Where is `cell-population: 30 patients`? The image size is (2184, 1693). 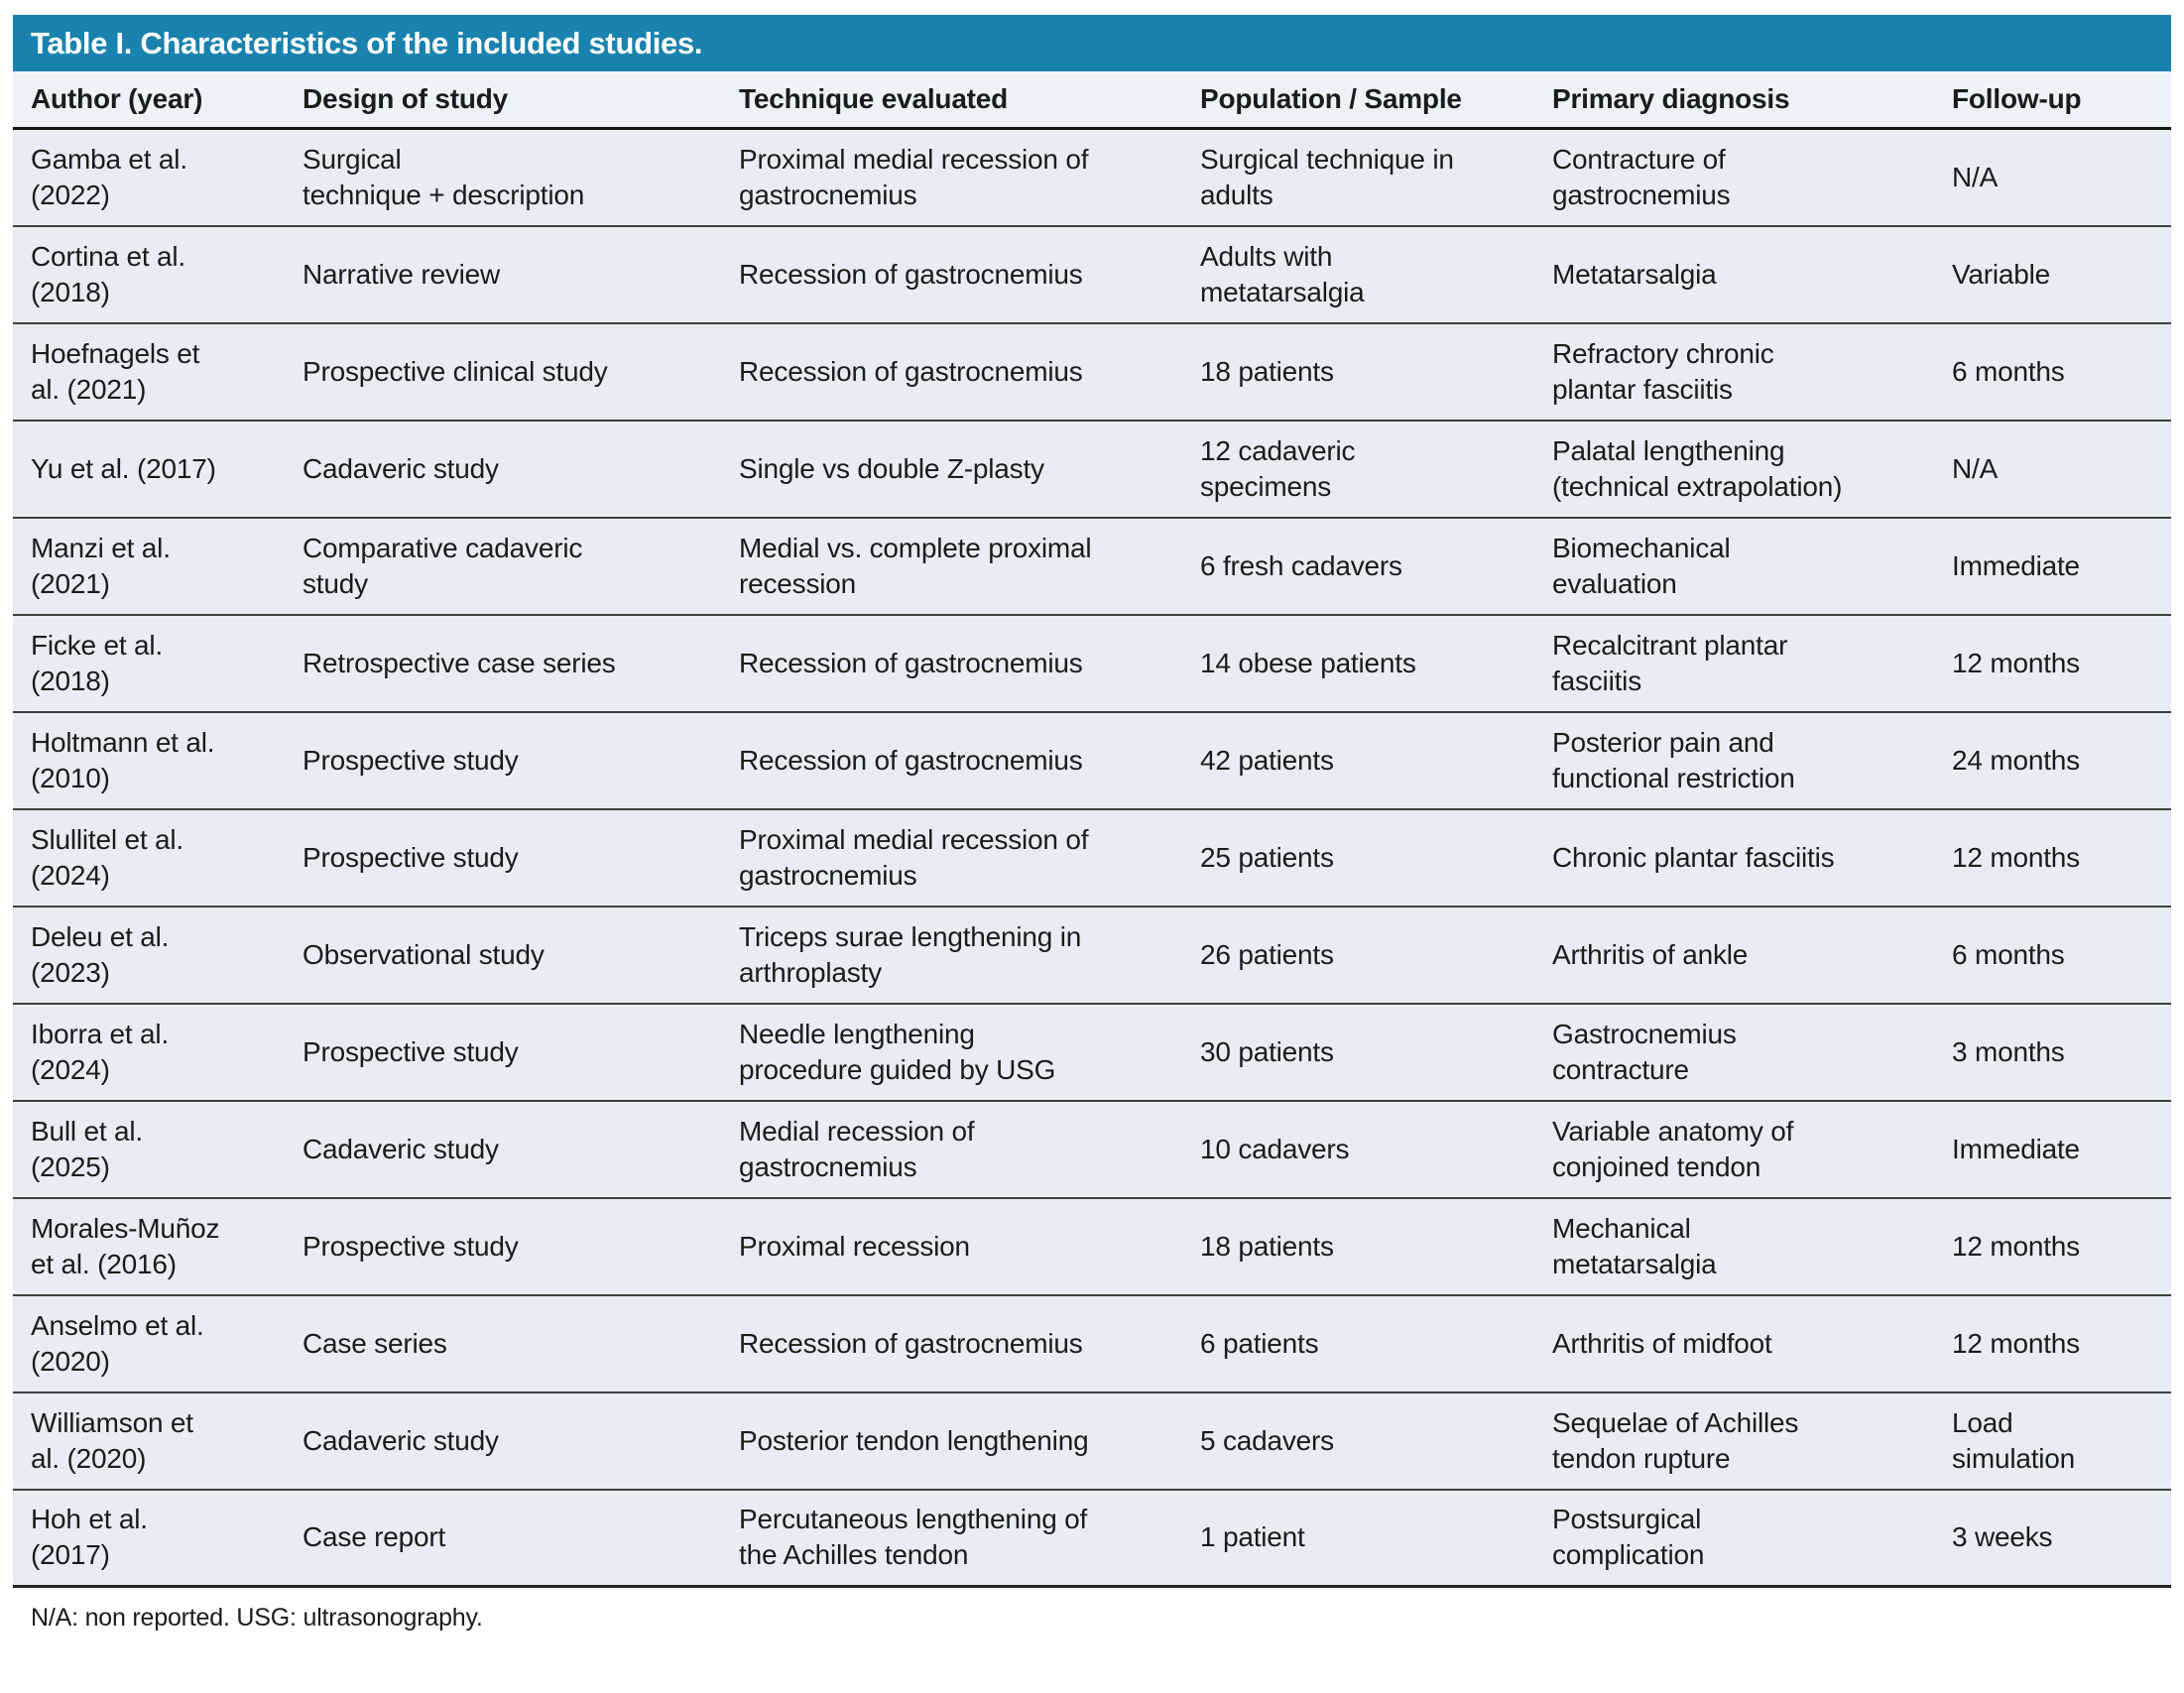 cell-population: 30 patients is located at coordinates (1358, 1052).